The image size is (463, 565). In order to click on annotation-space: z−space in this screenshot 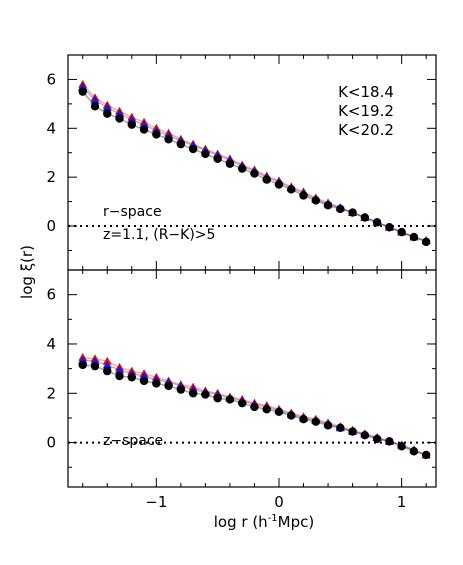, I will do `click(133, 441)`.